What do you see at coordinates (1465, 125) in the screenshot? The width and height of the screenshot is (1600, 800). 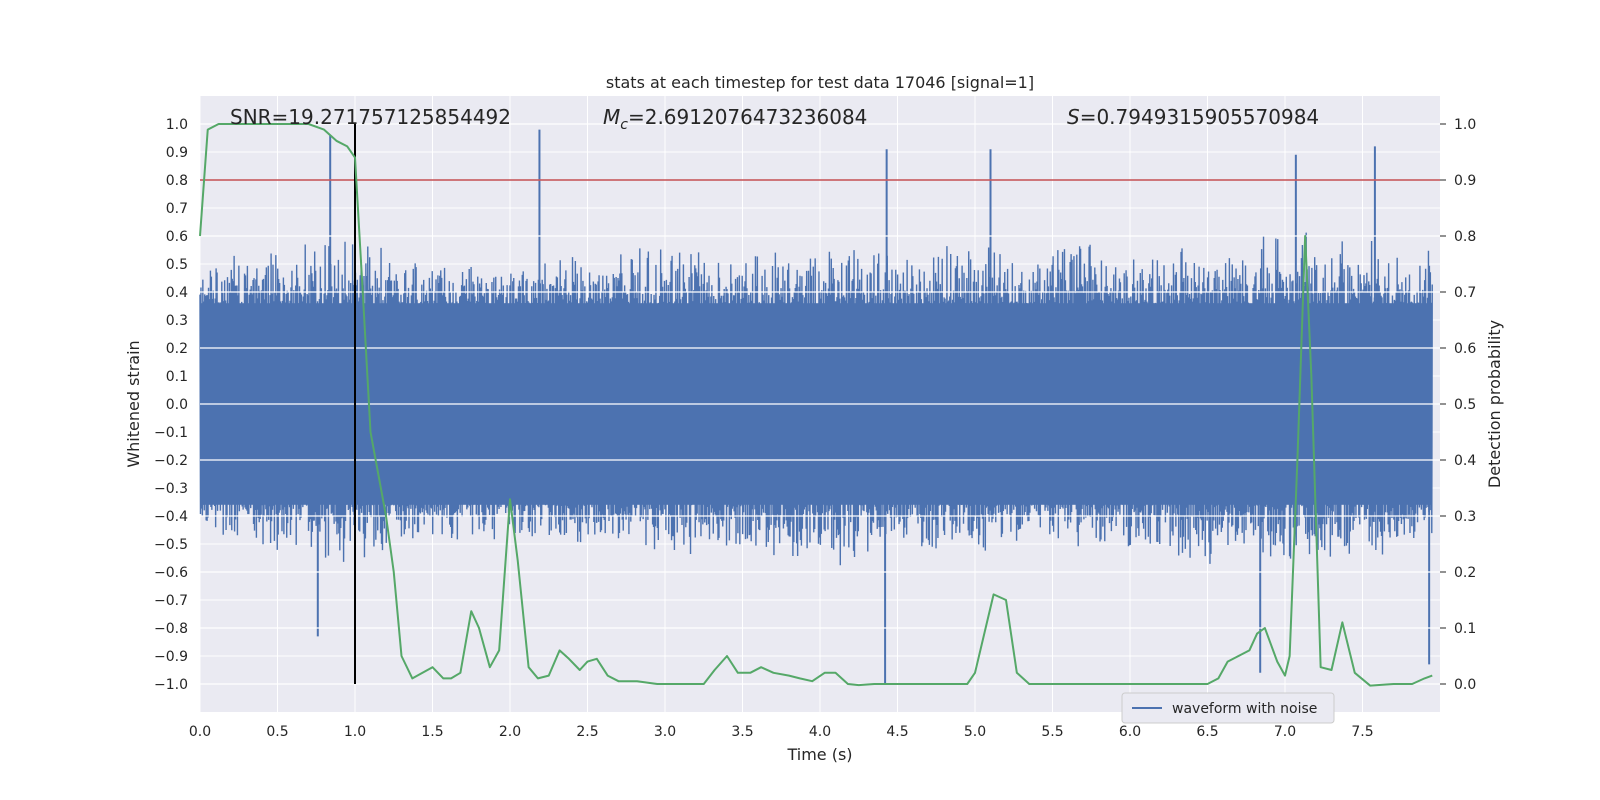 I see `y2-tick-label: 1.0` at bounding box center [1465, 125].